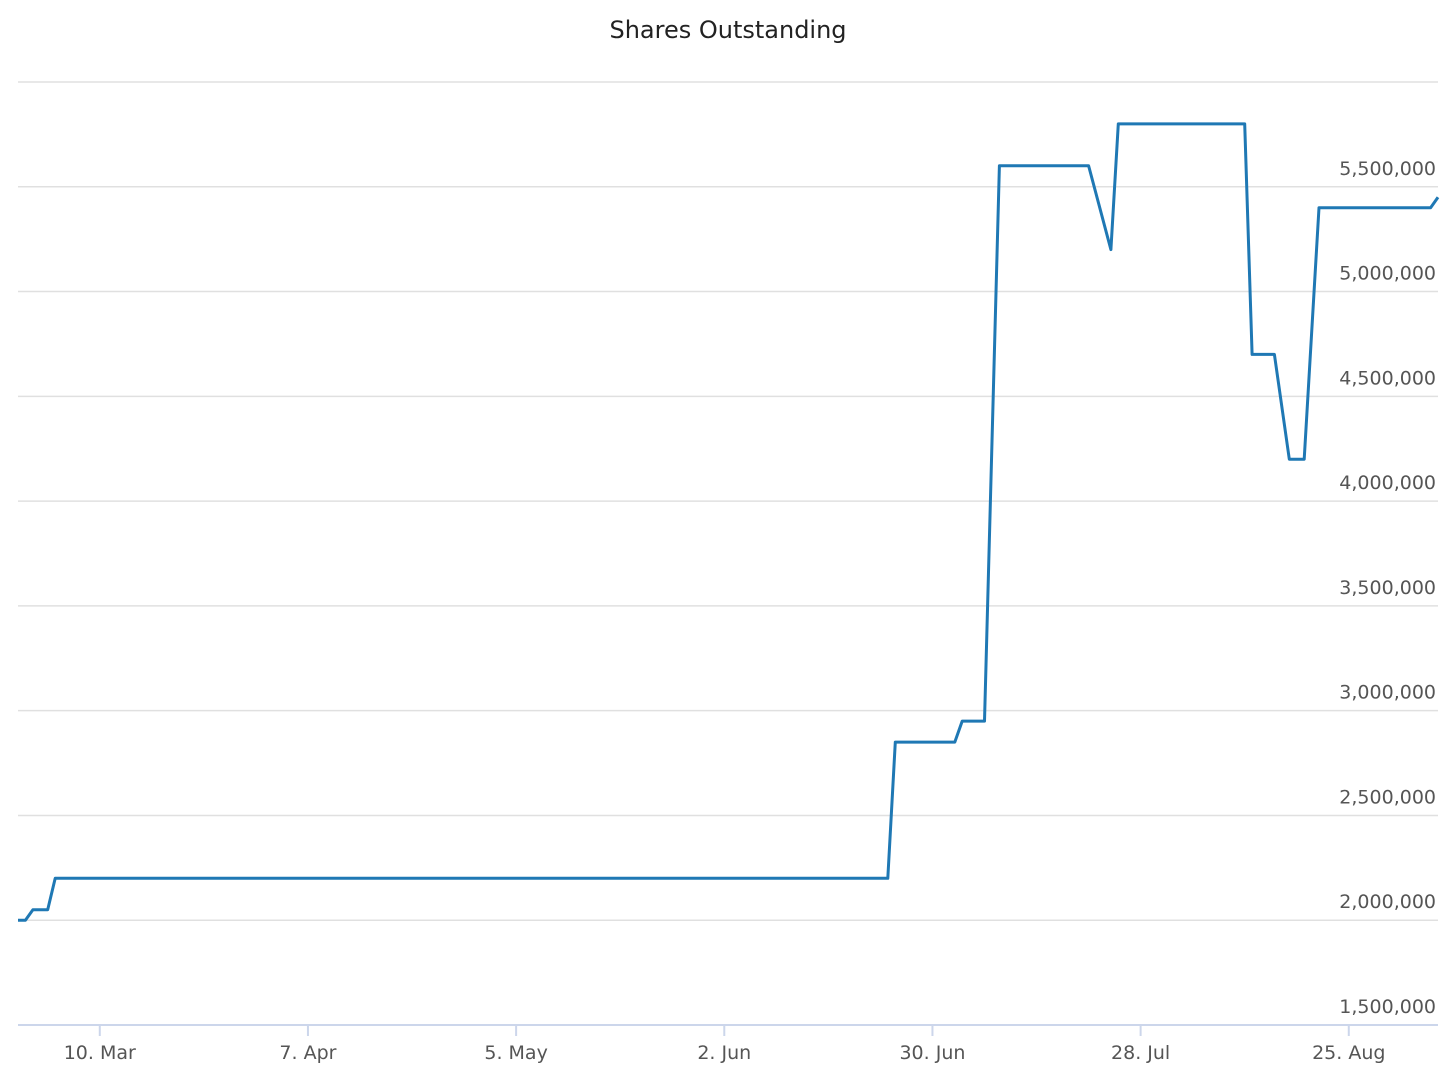  I want to click on y-tick-label: 1,500,000, so click(1387, 1007).